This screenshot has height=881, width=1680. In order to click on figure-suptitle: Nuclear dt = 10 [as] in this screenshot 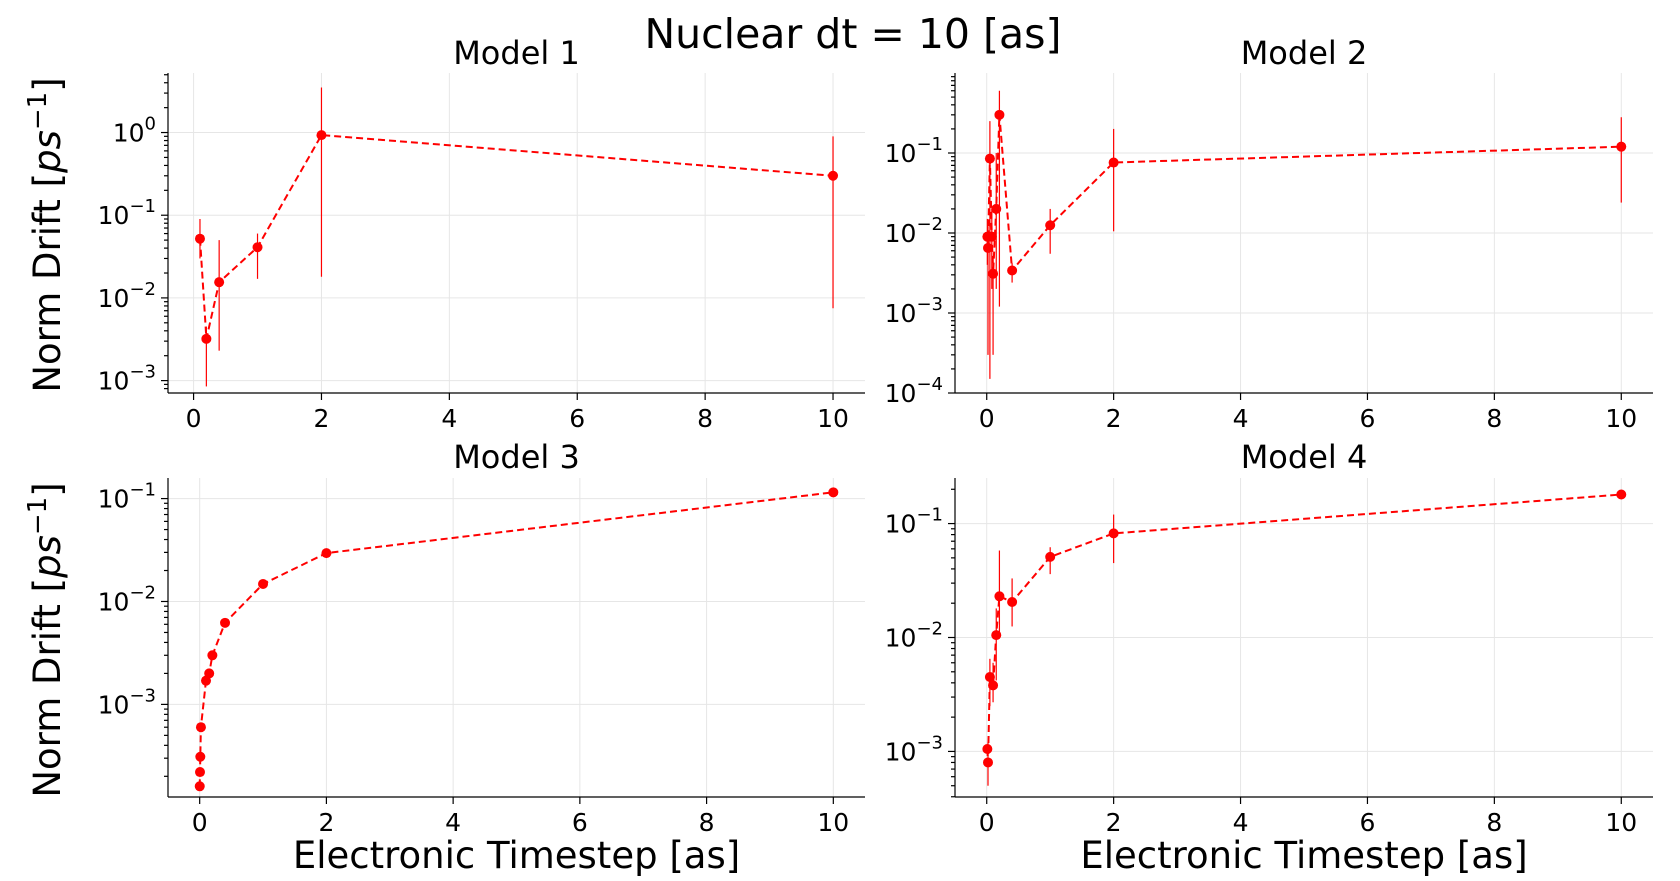, I will do `click(852, 34)`.